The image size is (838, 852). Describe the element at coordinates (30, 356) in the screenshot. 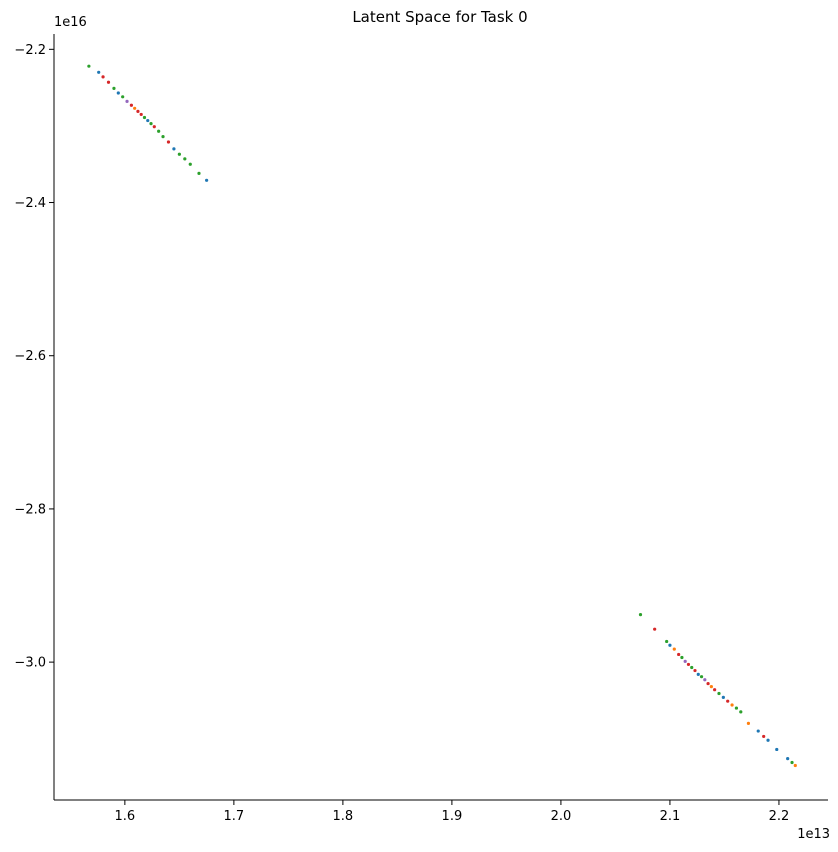

I see `y-tick-label: −2.6` at that location.